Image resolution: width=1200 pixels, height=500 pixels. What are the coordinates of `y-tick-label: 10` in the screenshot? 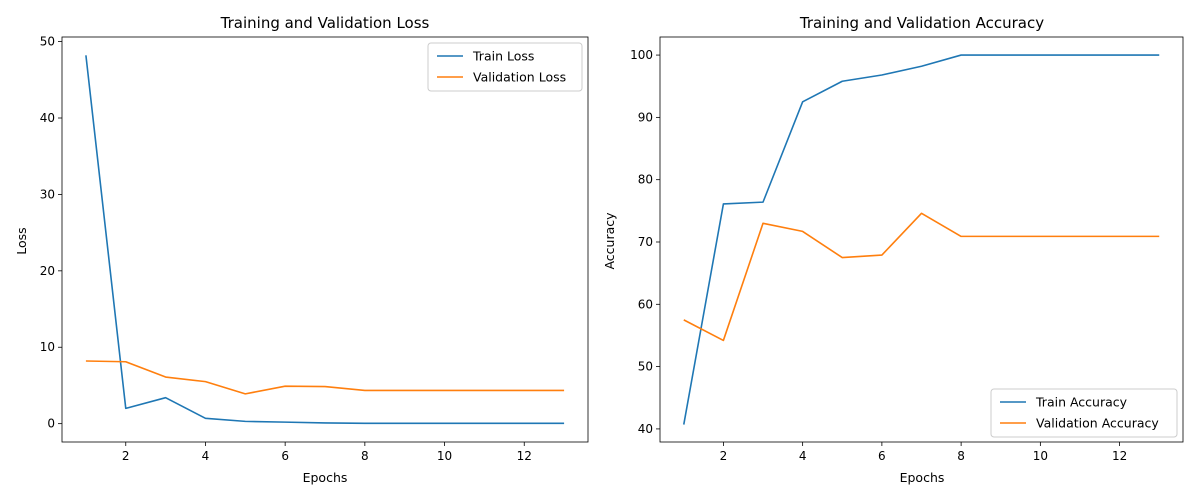 It's located at (47, 347).